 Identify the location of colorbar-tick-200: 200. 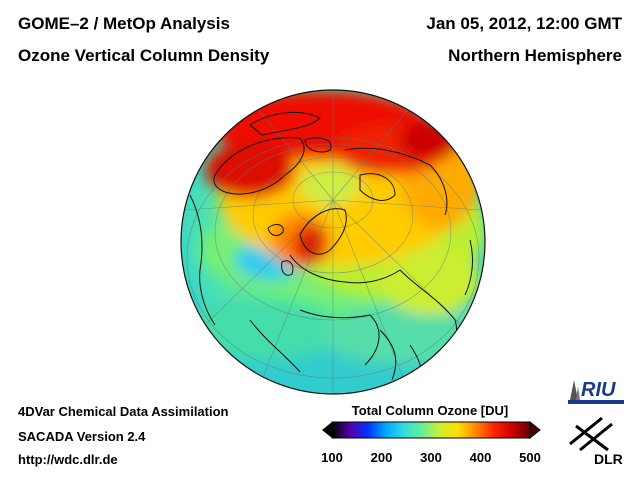
(381, 457).